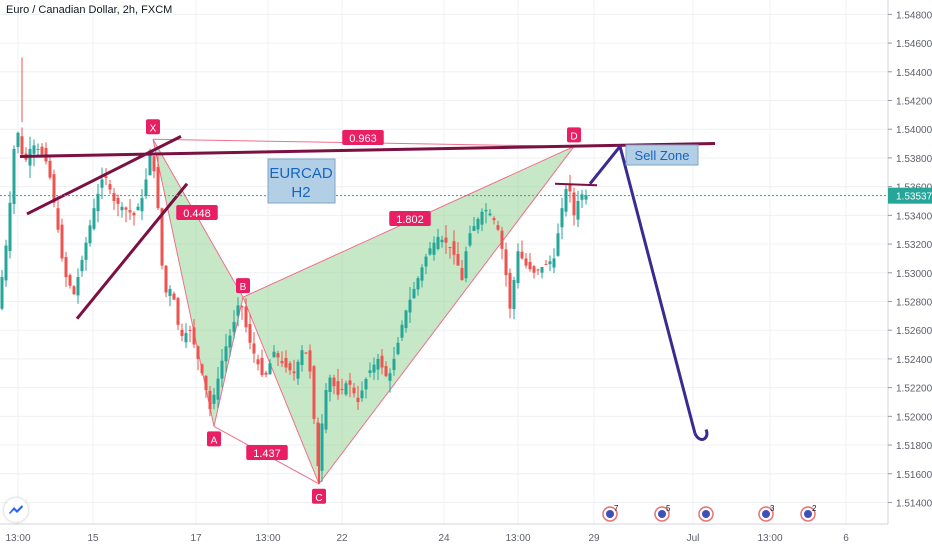 This screenshot has height=550, width=932. Describe the element at coordinates (363, 139) in the screenshot. I see `ratio-label-text: 0.963` at that location.